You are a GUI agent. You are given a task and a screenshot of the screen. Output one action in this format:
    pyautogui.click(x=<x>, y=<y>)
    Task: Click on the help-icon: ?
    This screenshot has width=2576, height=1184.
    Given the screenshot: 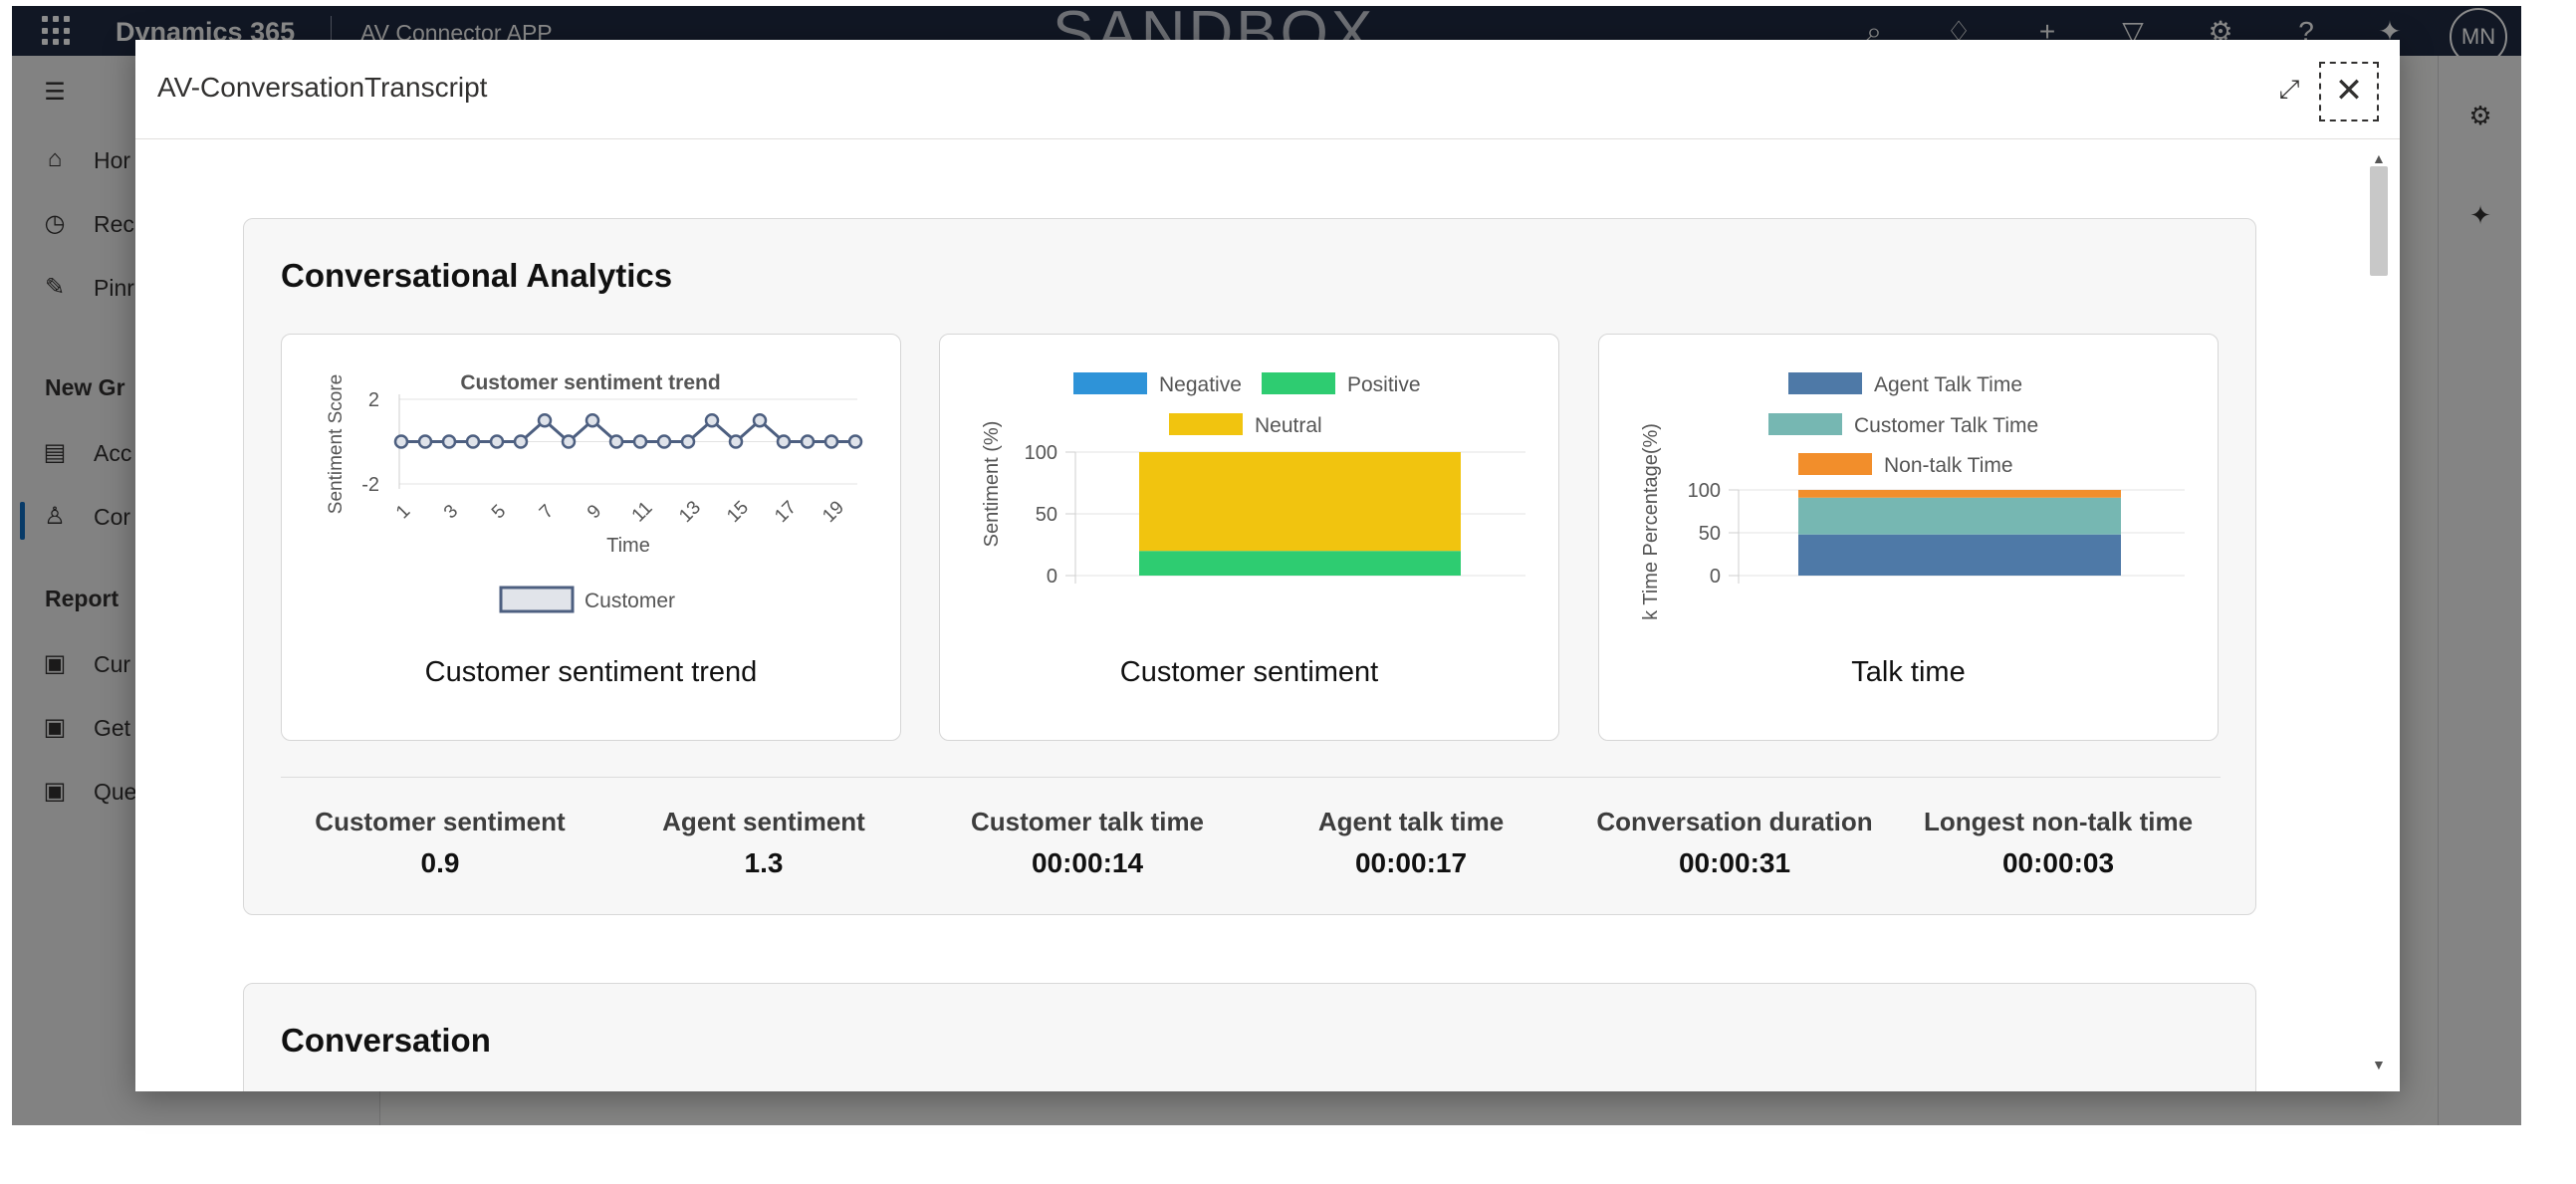 What is the action you would take?
    pyautogui.click(x=2306, y=31)
    